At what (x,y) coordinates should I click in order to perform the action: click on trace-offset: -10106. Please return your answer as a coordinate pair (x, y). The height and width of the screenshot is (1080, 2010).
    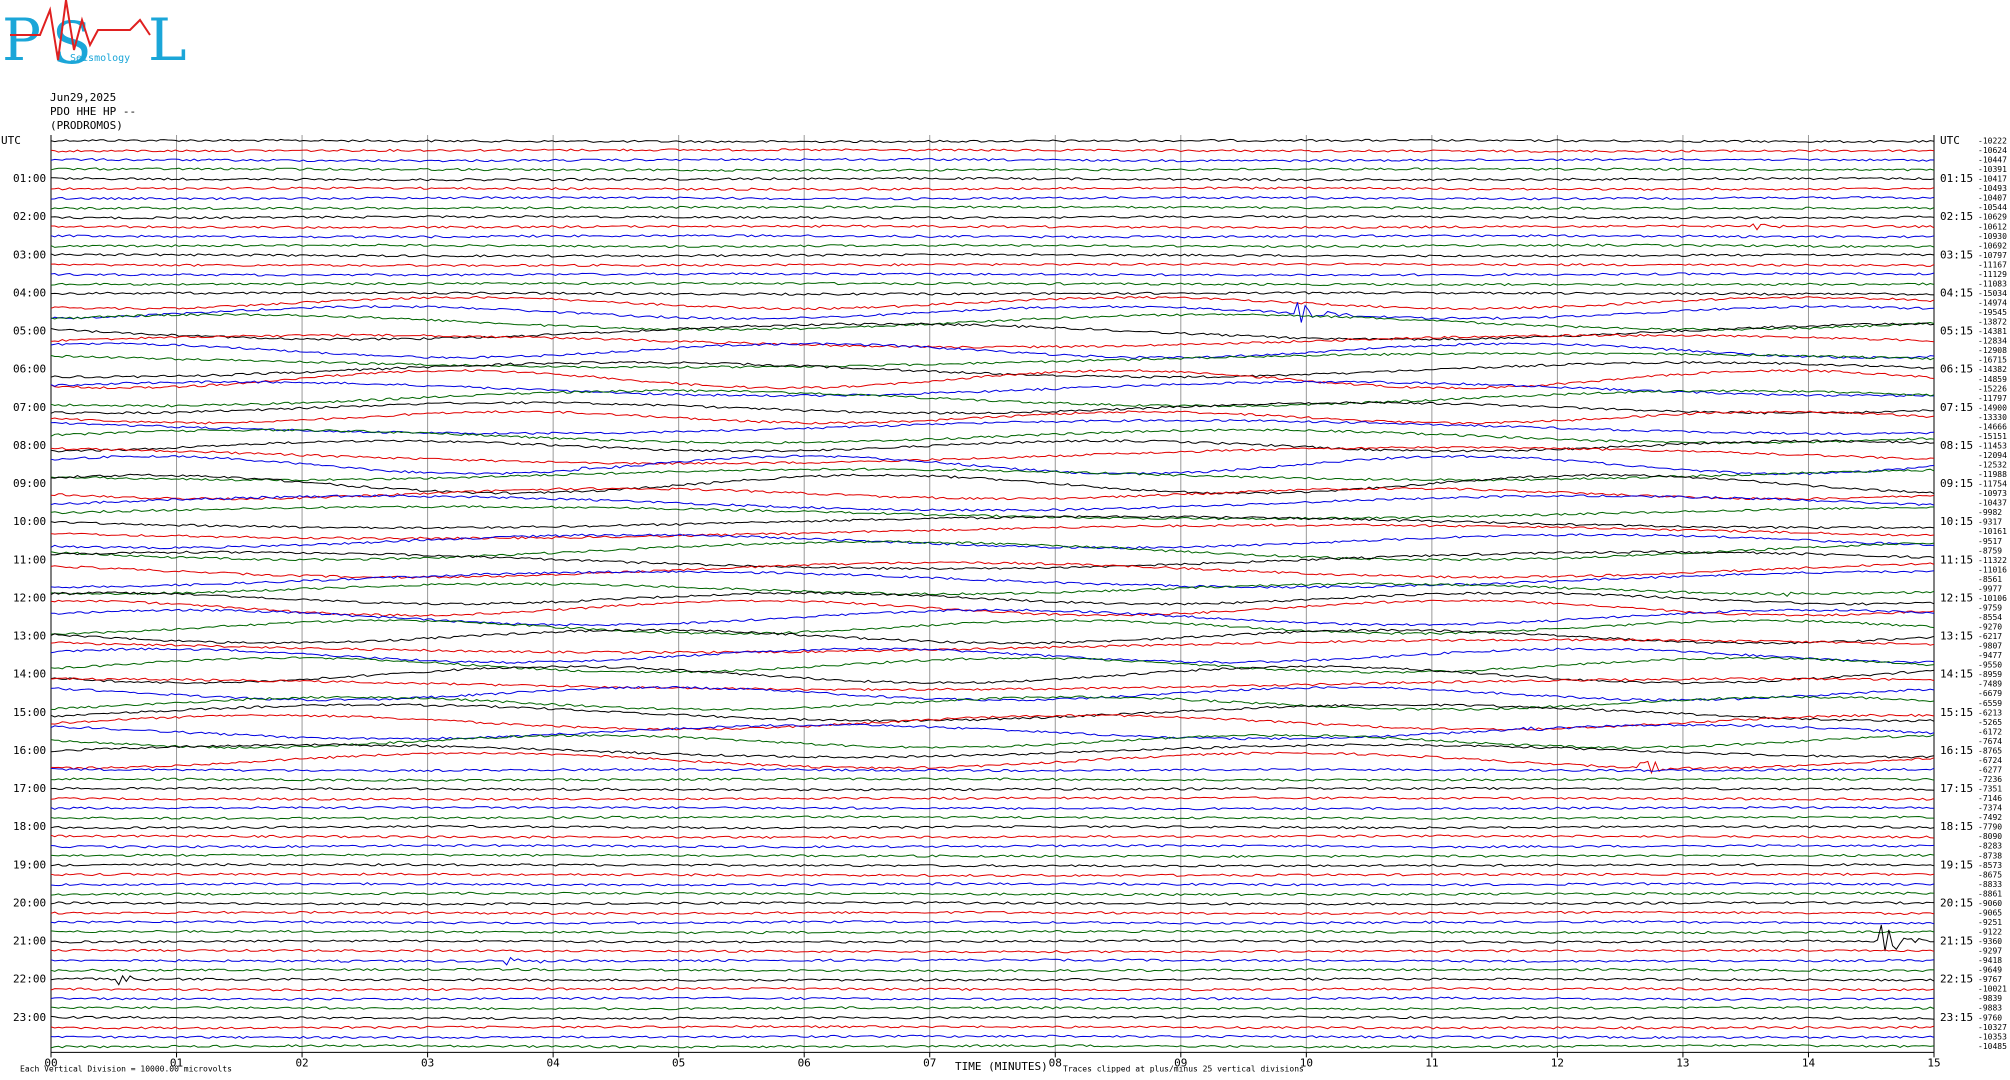
    Looking at the image, I should click on (1992, 598).